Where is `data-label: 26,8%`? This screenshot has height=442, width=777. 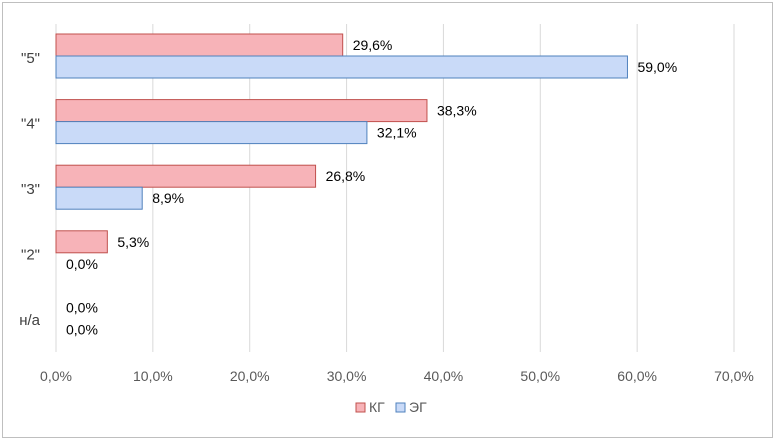
data-label: 26,8% is located at coordinates (346, 176).